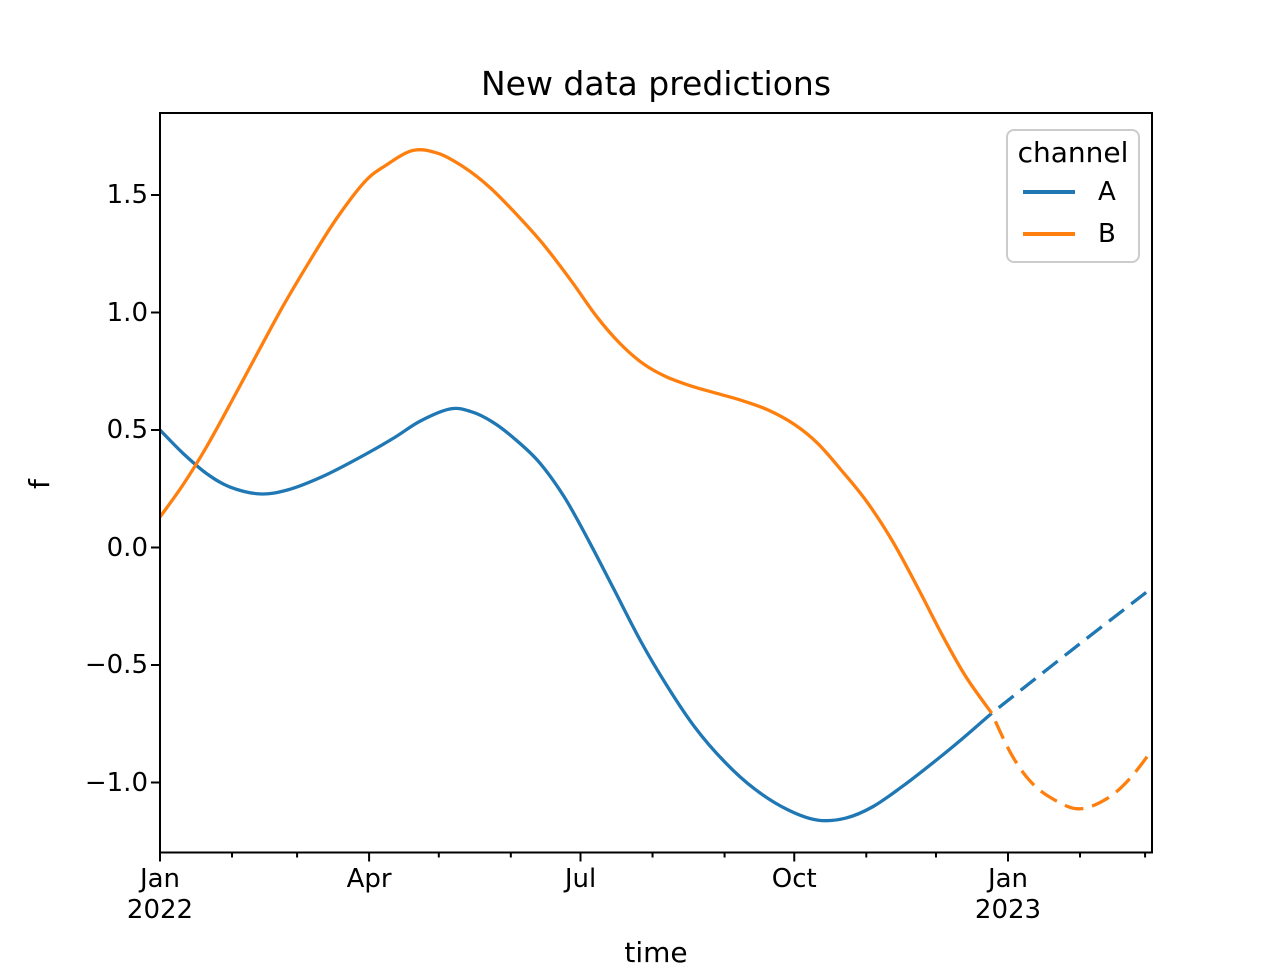 The image size is (1280, 970). What do you see at coordinates (127, 195) in the screenshot?
I see `y-tick-label: 1.5` at bounding box center [127, 195].